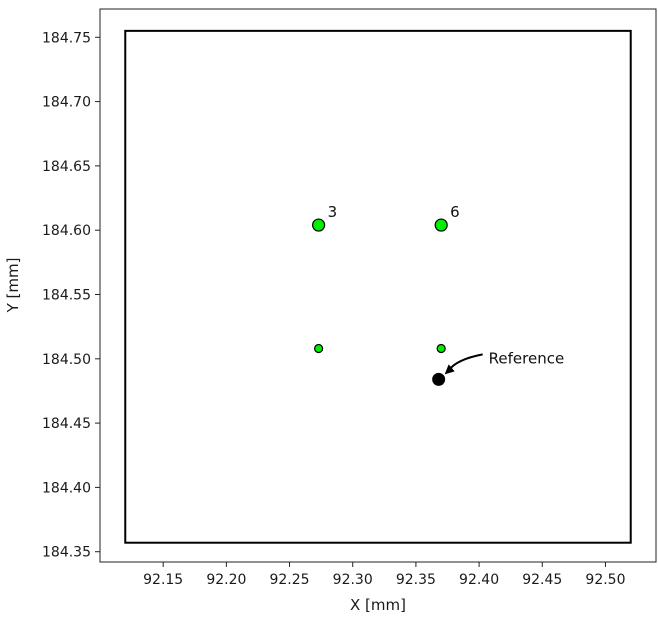 The width and height of the screenshot is (658, 619). What do you see at coordinates (66, 424) in the screenshot?
I see `y-tick-label: 184.45` at bounding box center [66, 424].